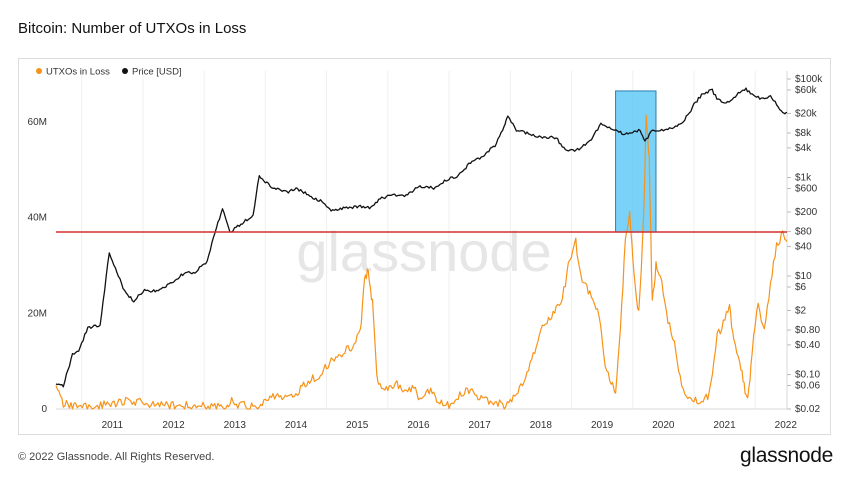 The height and width of the screenshot is (478, 850). What do you see at coordinates (806, 212) in the screenshot?
I see `y-right-tick-label: $200` at bounding box center [806, 212].